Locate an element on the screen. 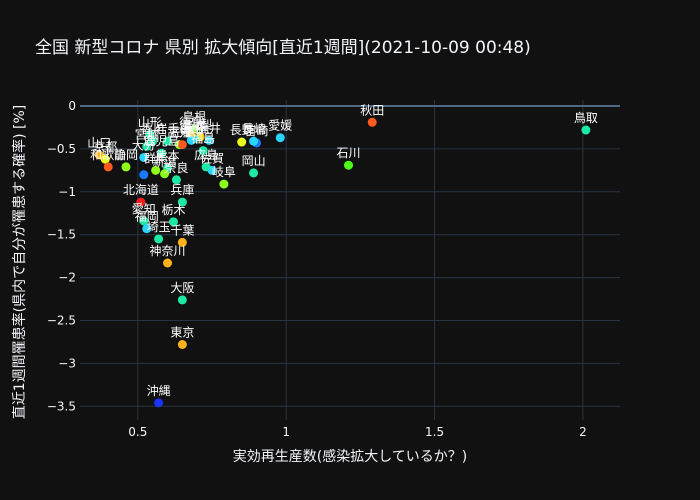  point-label: 福井 is located at coordinates (209, 127).